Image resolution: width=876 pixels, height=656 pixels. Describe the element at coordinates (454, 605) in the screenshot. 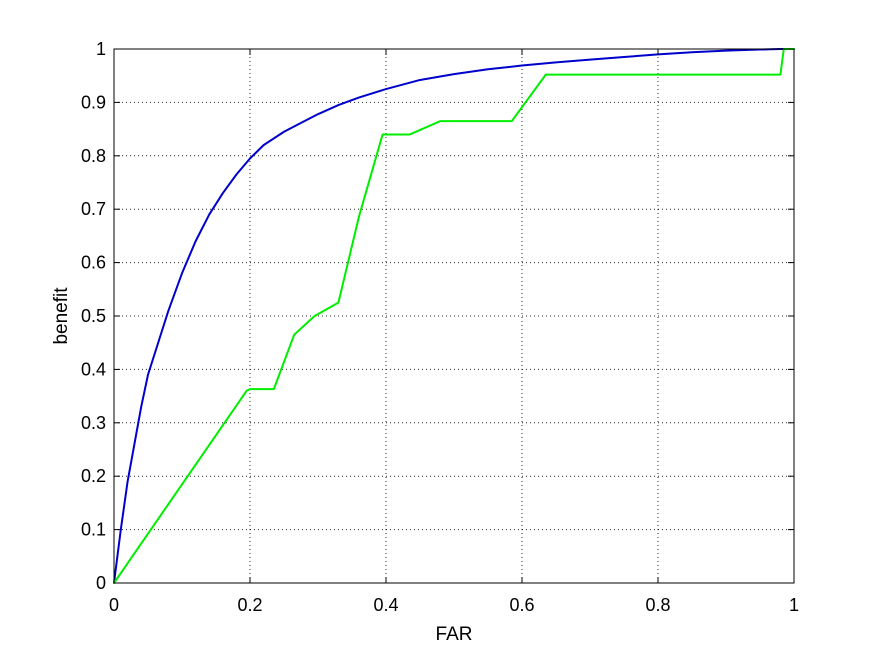

I see `x-tick-labels: 0 0.2 0.4 0.6 0.8 1` at that location.